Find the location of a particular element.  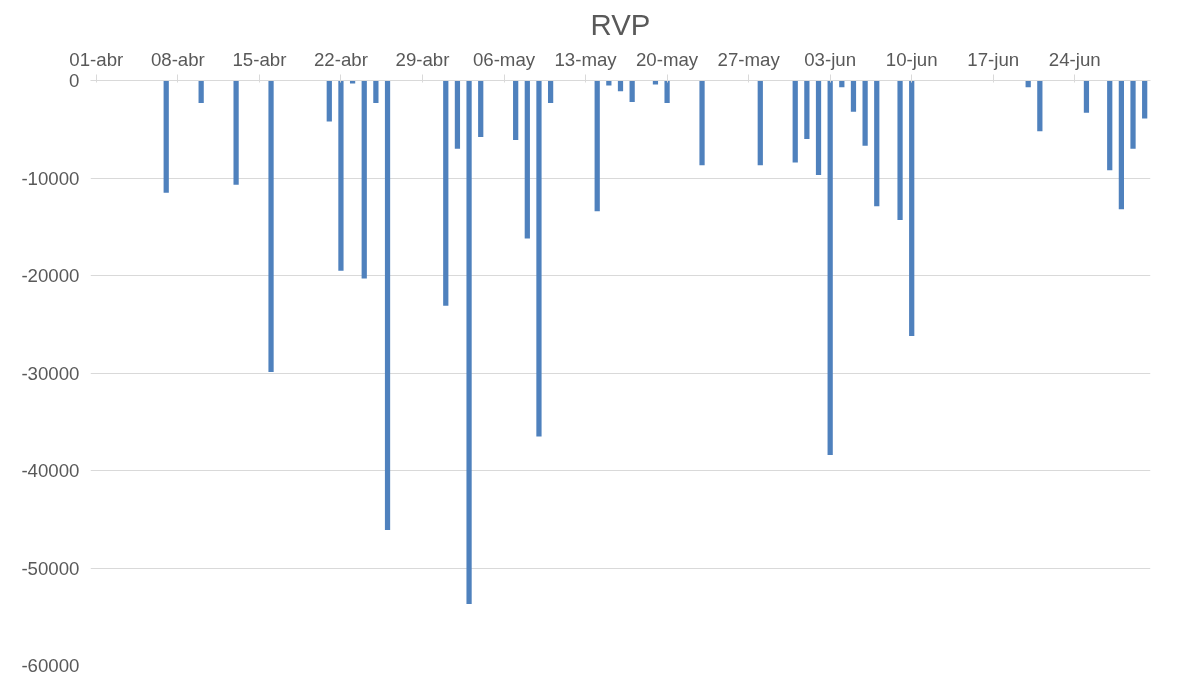

x-tick-label: 01-abr is located at coordinates (96, 59).